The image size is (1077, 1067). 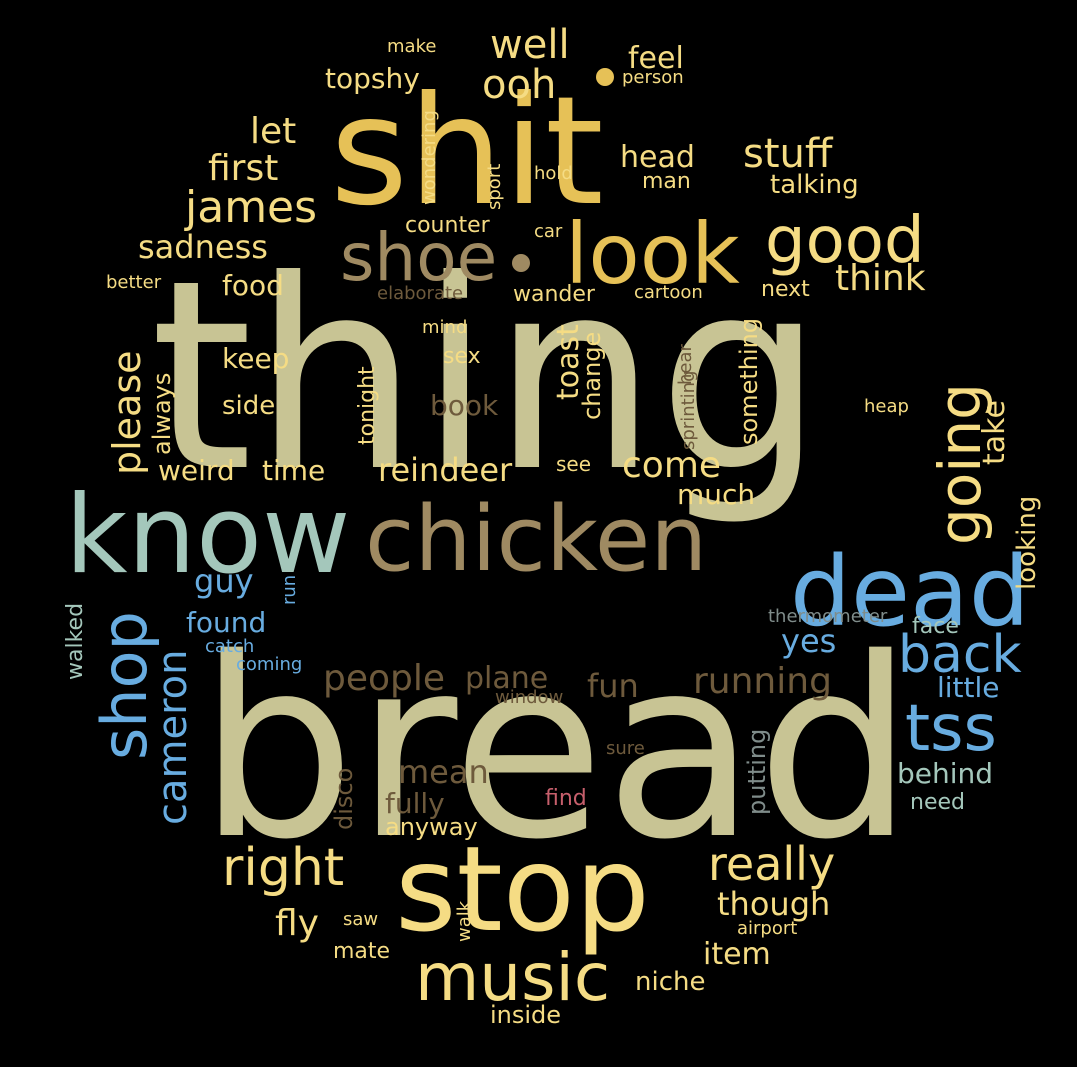 I want to click on word-sadness: sadness, so click(x=203, y=247).